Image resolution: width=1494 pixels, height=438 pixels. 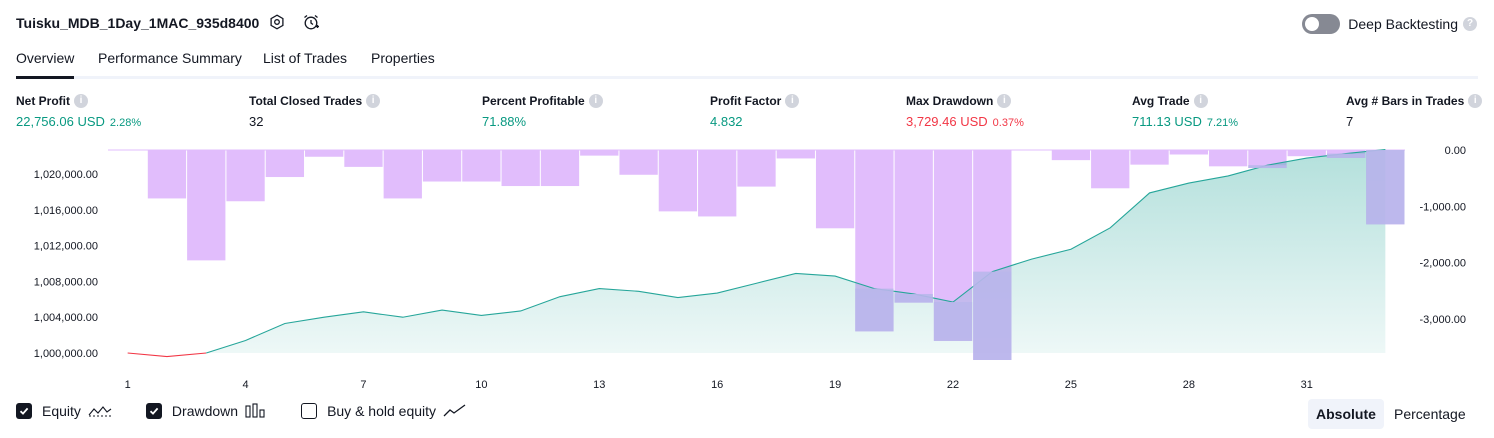 I want to click on buy-hold-line-icon, so click(x=454, y=410).